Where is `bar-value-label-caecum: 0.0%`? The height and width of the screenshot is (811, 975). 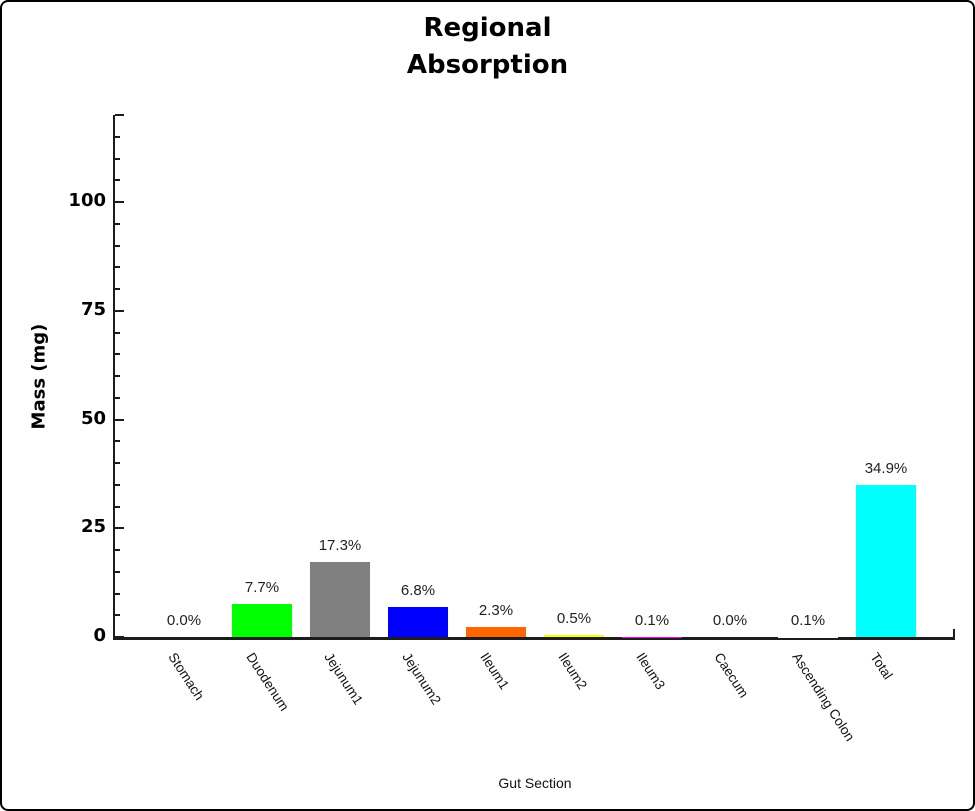 bar-value-label-caecum: 0.0% is located at coordinates (730, 620).